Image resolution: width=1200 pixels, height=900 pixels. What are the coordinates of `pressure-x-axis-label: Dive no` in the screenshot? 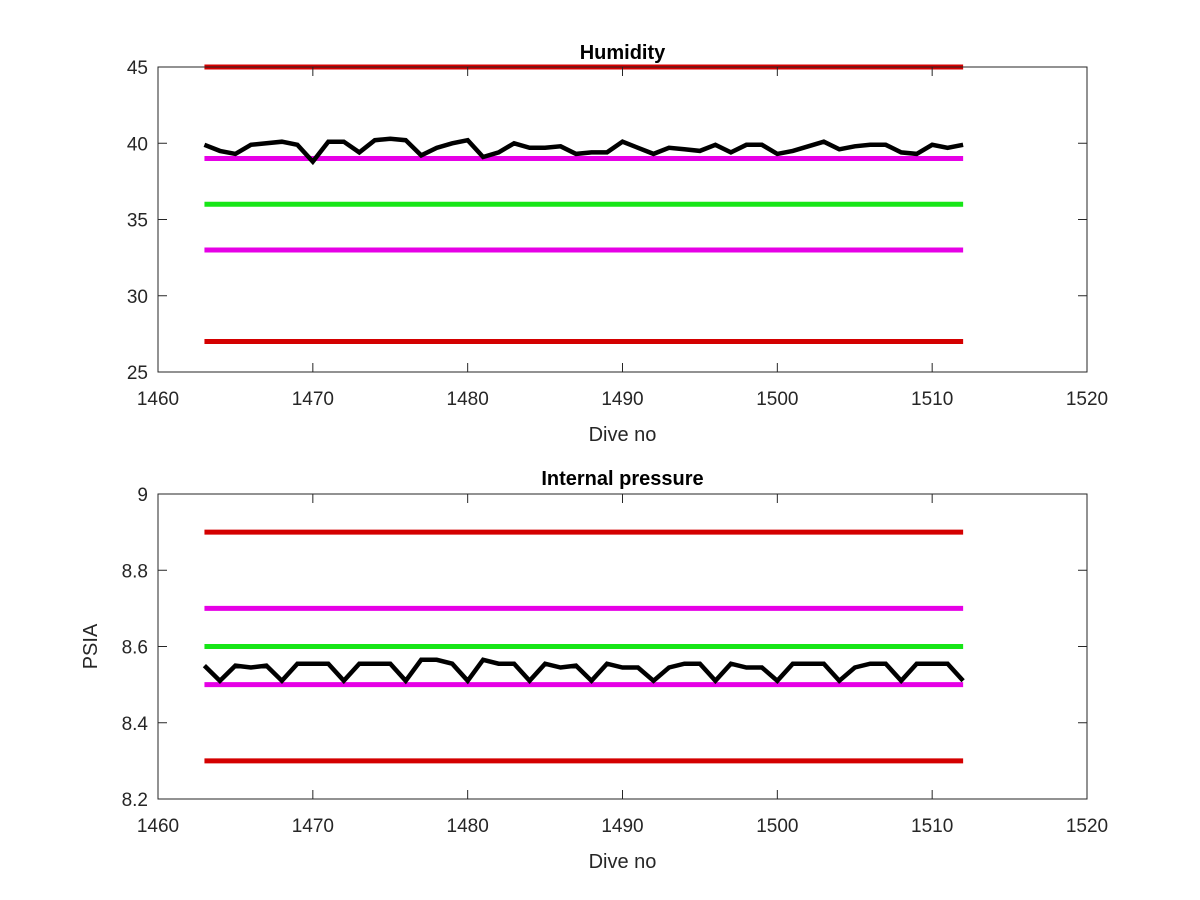 It's located at (623, 862).